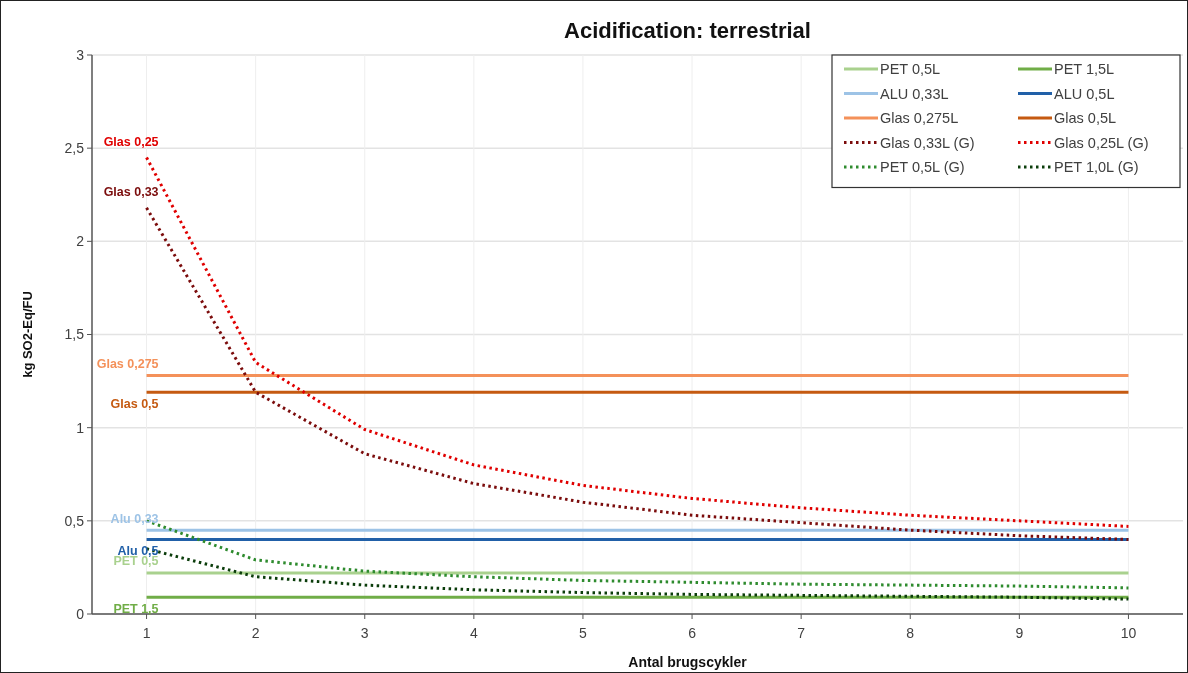 The width and height of the screenshot is (1188, 673). What do you see at coordinates (922, 167) in the screenshot?
I see `legend-label: PET 0,5L (G)` at bounding box center [922, 167].